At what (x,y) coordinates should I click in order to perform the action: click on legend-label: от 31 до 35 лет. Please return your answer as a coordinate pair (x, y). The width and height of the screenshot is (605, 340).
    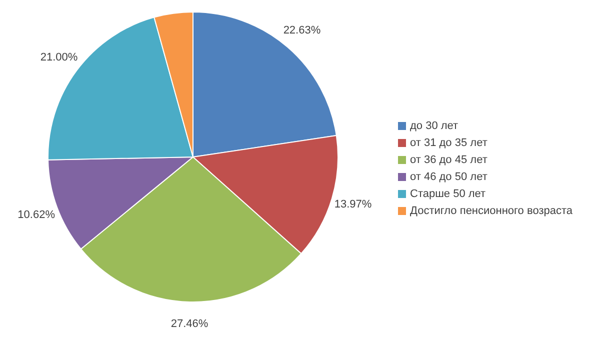
    Looking at the image, I should click on (449, 143).